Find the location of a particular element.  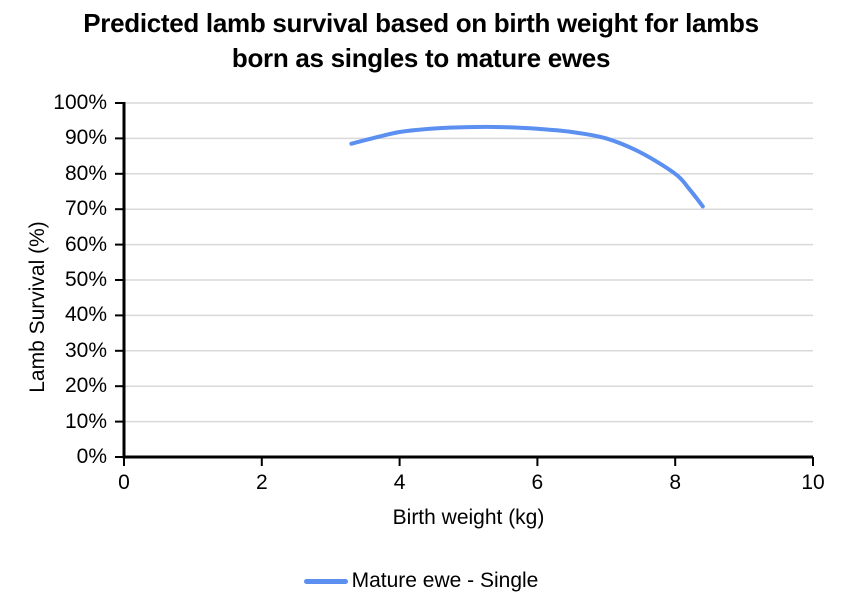

x-axis-title: Birth weight (kg) is located at coordinates (468, 517).